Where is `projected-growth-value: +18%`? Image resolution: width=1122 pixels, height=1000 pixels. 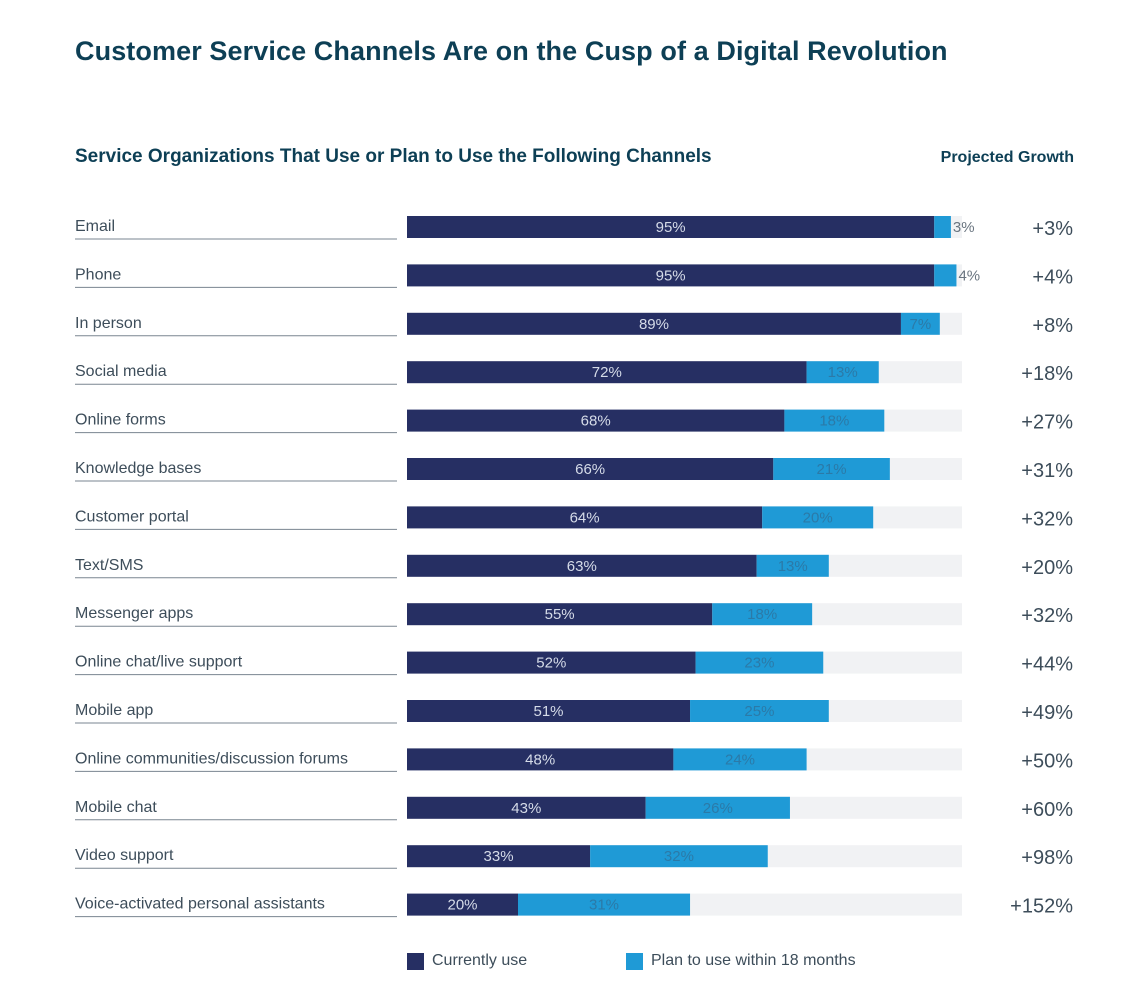 projected-growth-value: +18% is located at coordinates (1047, 374).